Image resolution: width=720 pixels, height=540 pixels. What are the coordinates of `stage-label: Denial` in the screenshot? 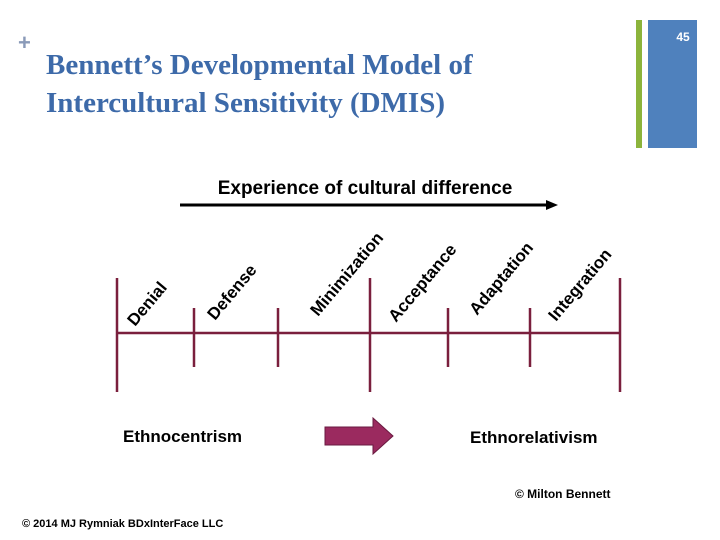 It's located at (147, 303).